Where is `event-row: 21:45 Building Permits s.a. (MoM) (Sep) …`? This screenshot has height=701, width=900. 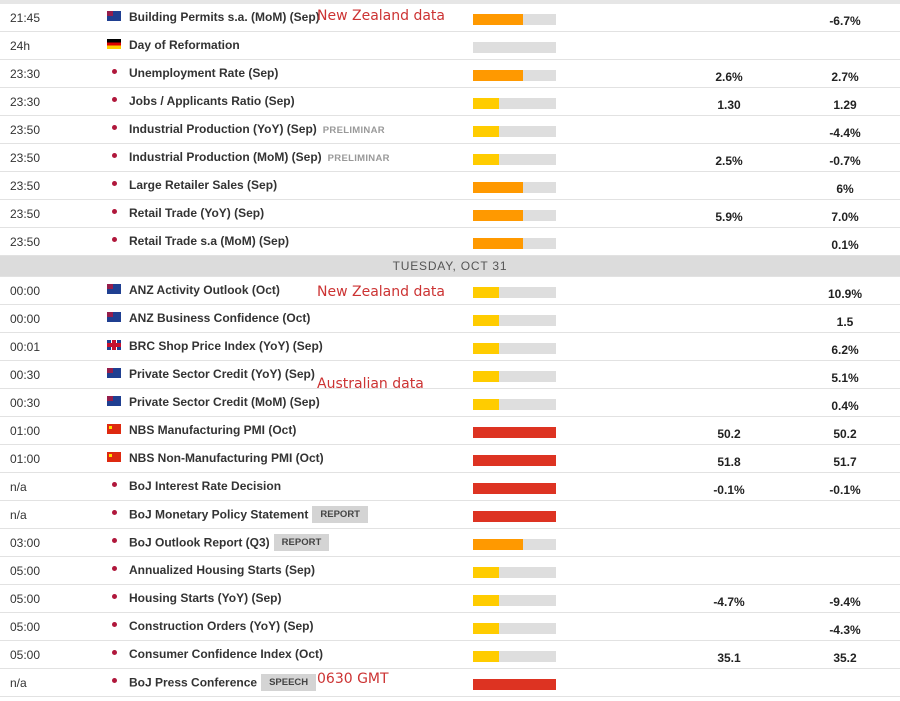 event-row: 21:45 Building Permits s.a. (MoM) (Sep) … is located at coordinates (450, 18).